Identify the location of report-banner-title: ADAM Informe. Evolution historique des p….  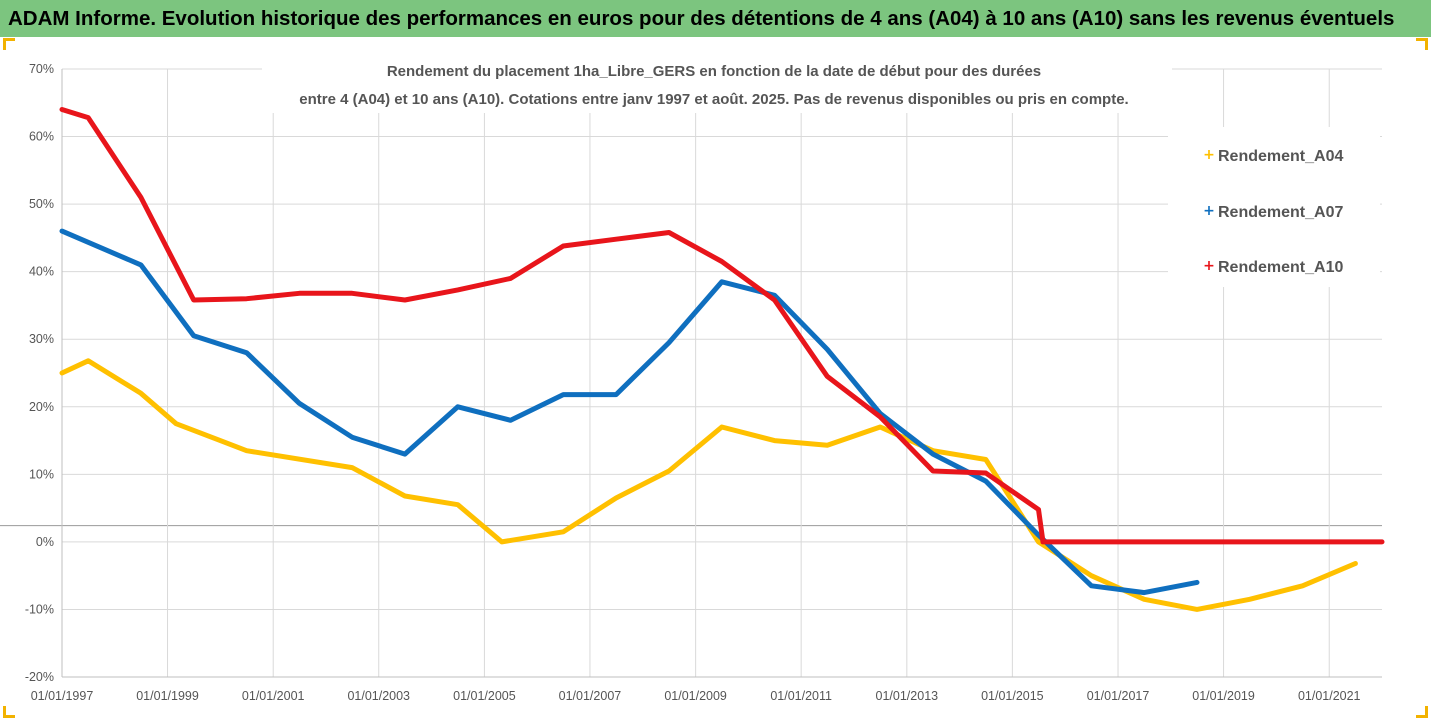
(715, 18).